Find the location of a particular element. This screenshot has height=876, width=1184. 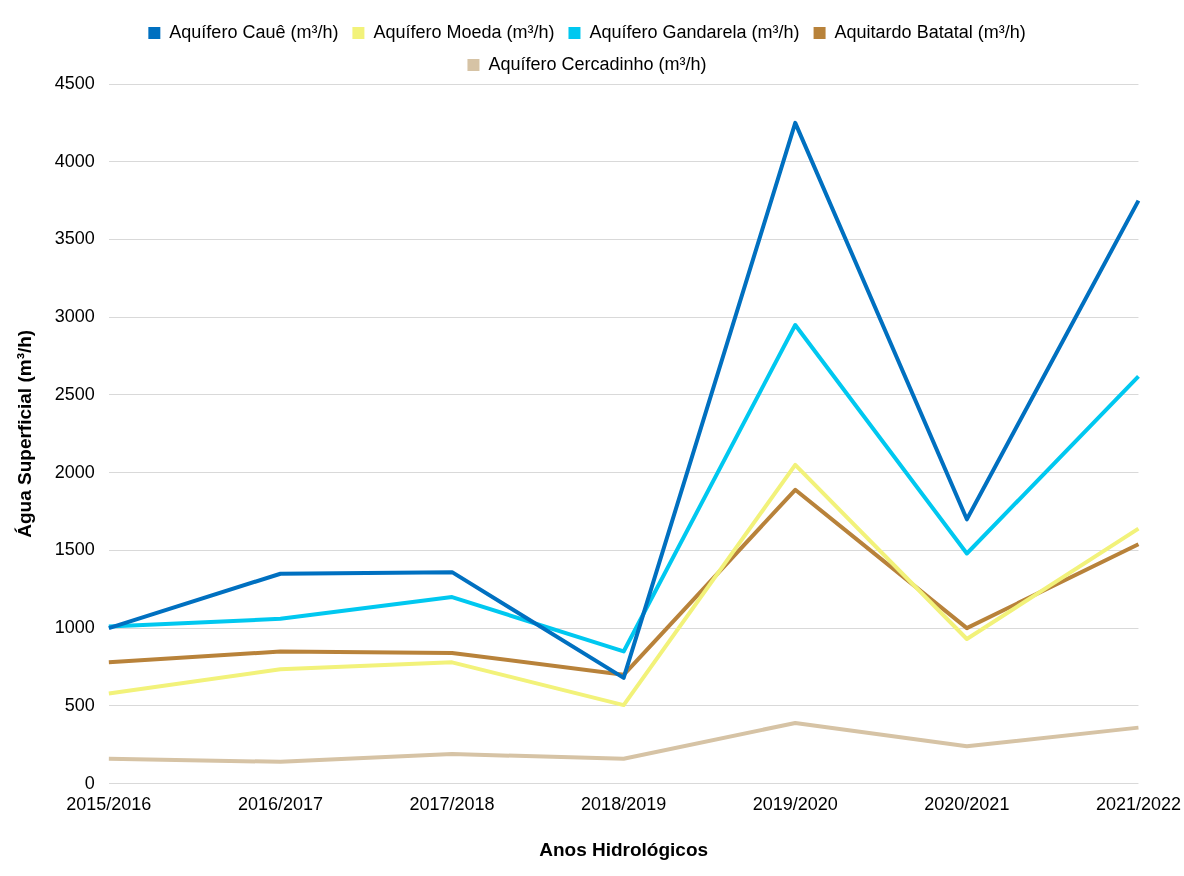

y-tick-label: 3500 is located at coordinates (74, 238).